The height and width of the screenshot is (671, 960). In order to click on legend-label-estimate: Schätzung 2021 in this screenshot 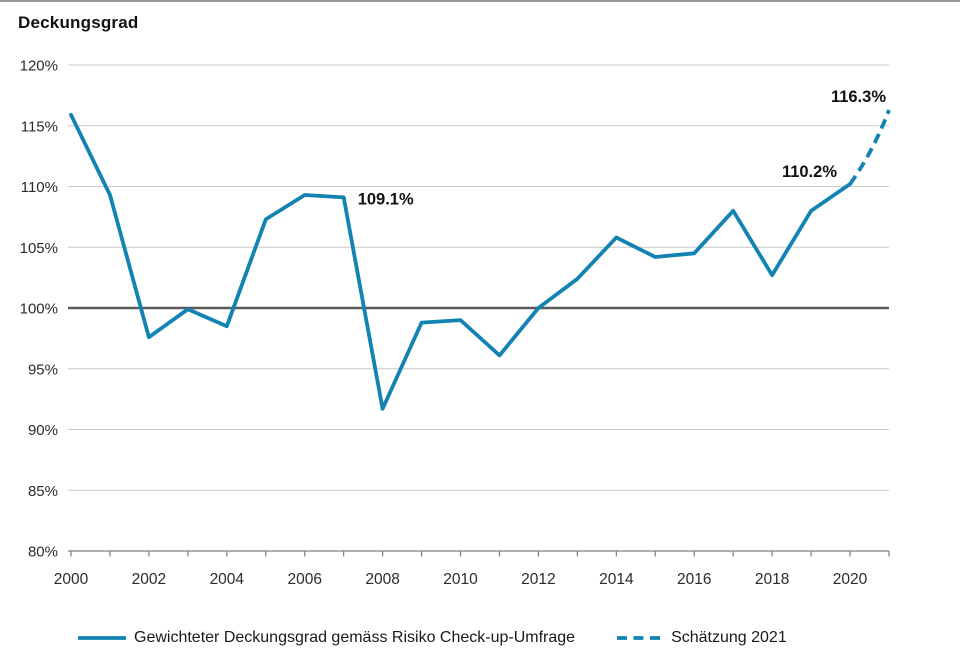, I will do `click(729, 637)`.